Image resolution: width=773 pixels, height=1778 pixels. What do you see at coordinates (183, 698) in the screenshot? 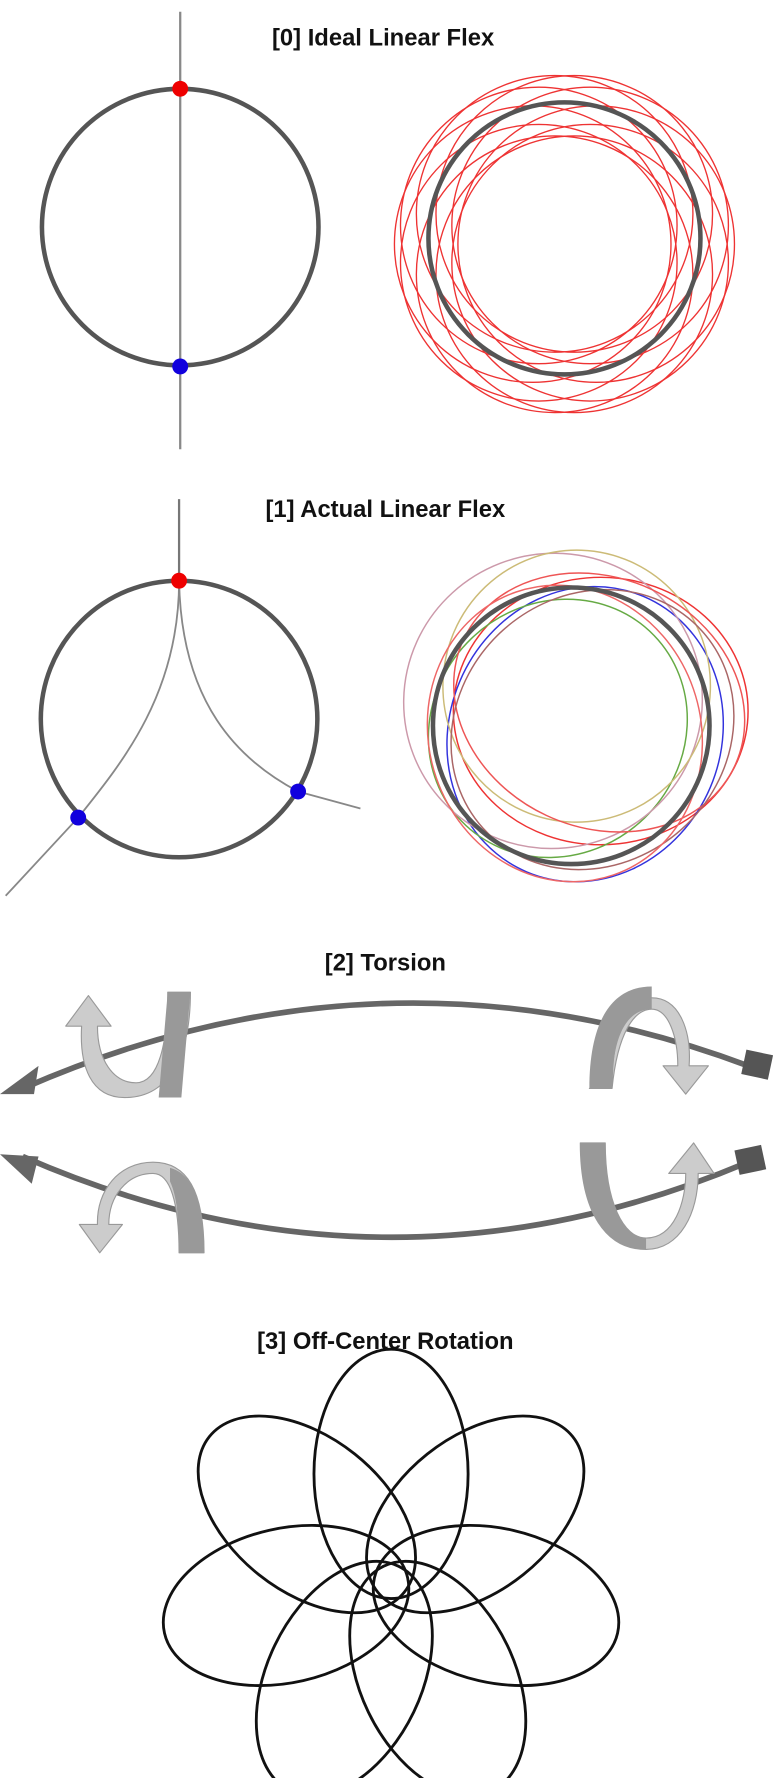
I see `actual-flex-diagram` at bounding box center [183, 698].